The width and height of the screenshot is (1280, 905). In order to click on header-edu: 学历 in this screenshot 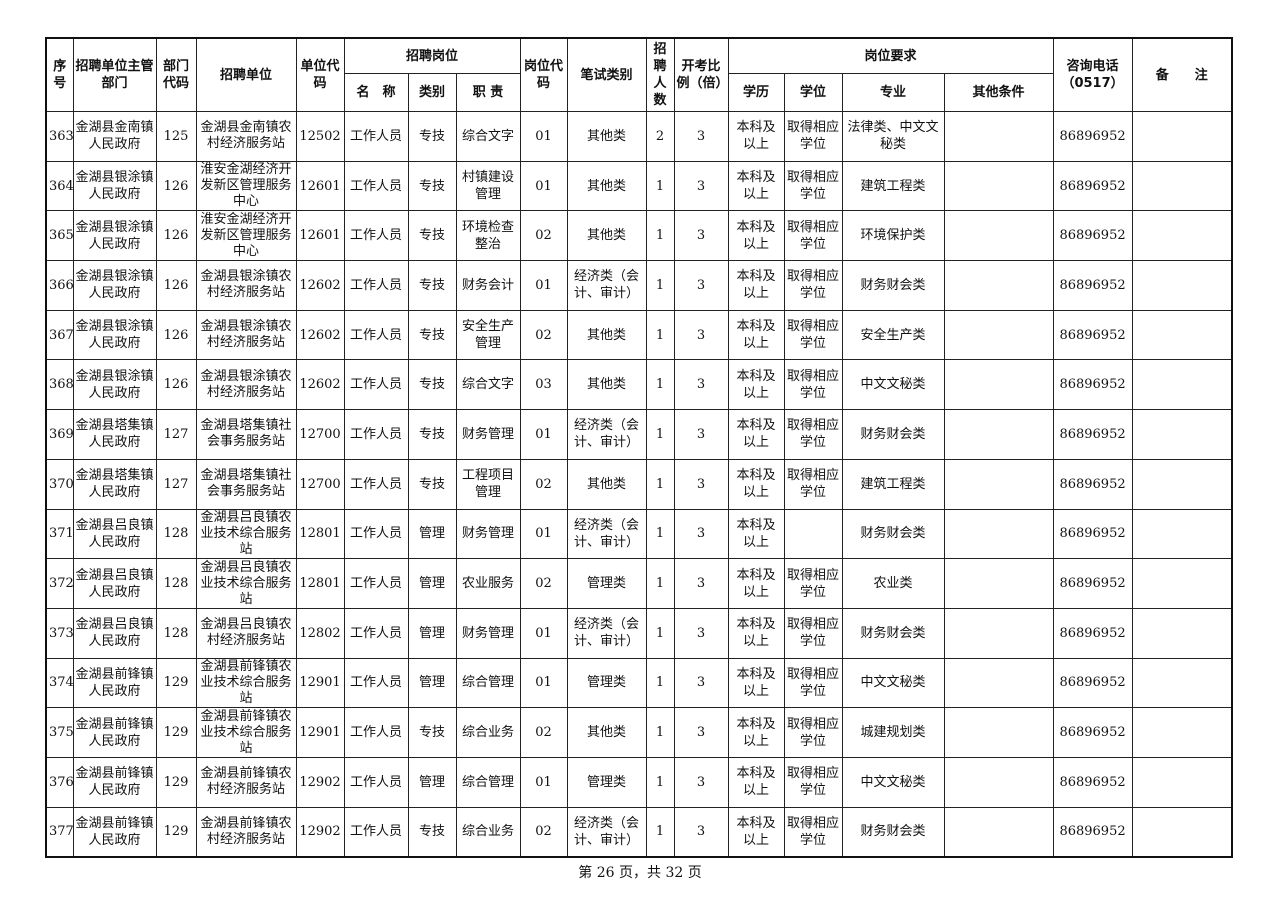, I will do `click(756, 92)`.